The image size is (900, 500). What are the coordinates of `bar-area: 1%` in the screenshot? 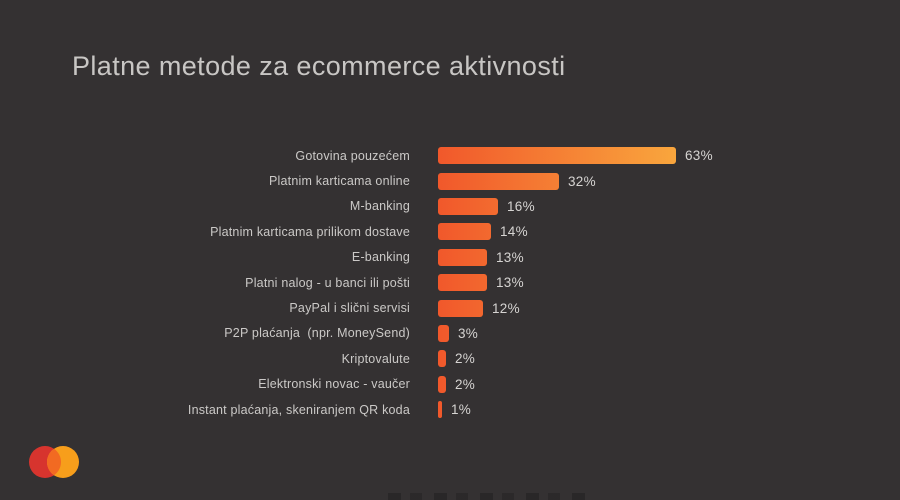 It's located at (455, 410).